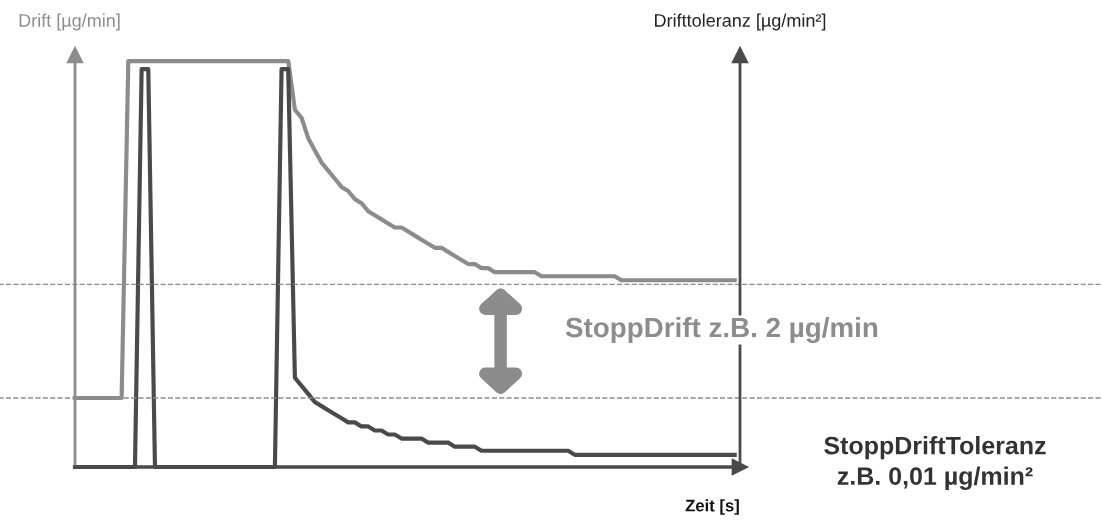  Describe the element at coordinates (69, 22) in the screenshot. I see `y-axis-title: Drift [µg/min]` at that location.